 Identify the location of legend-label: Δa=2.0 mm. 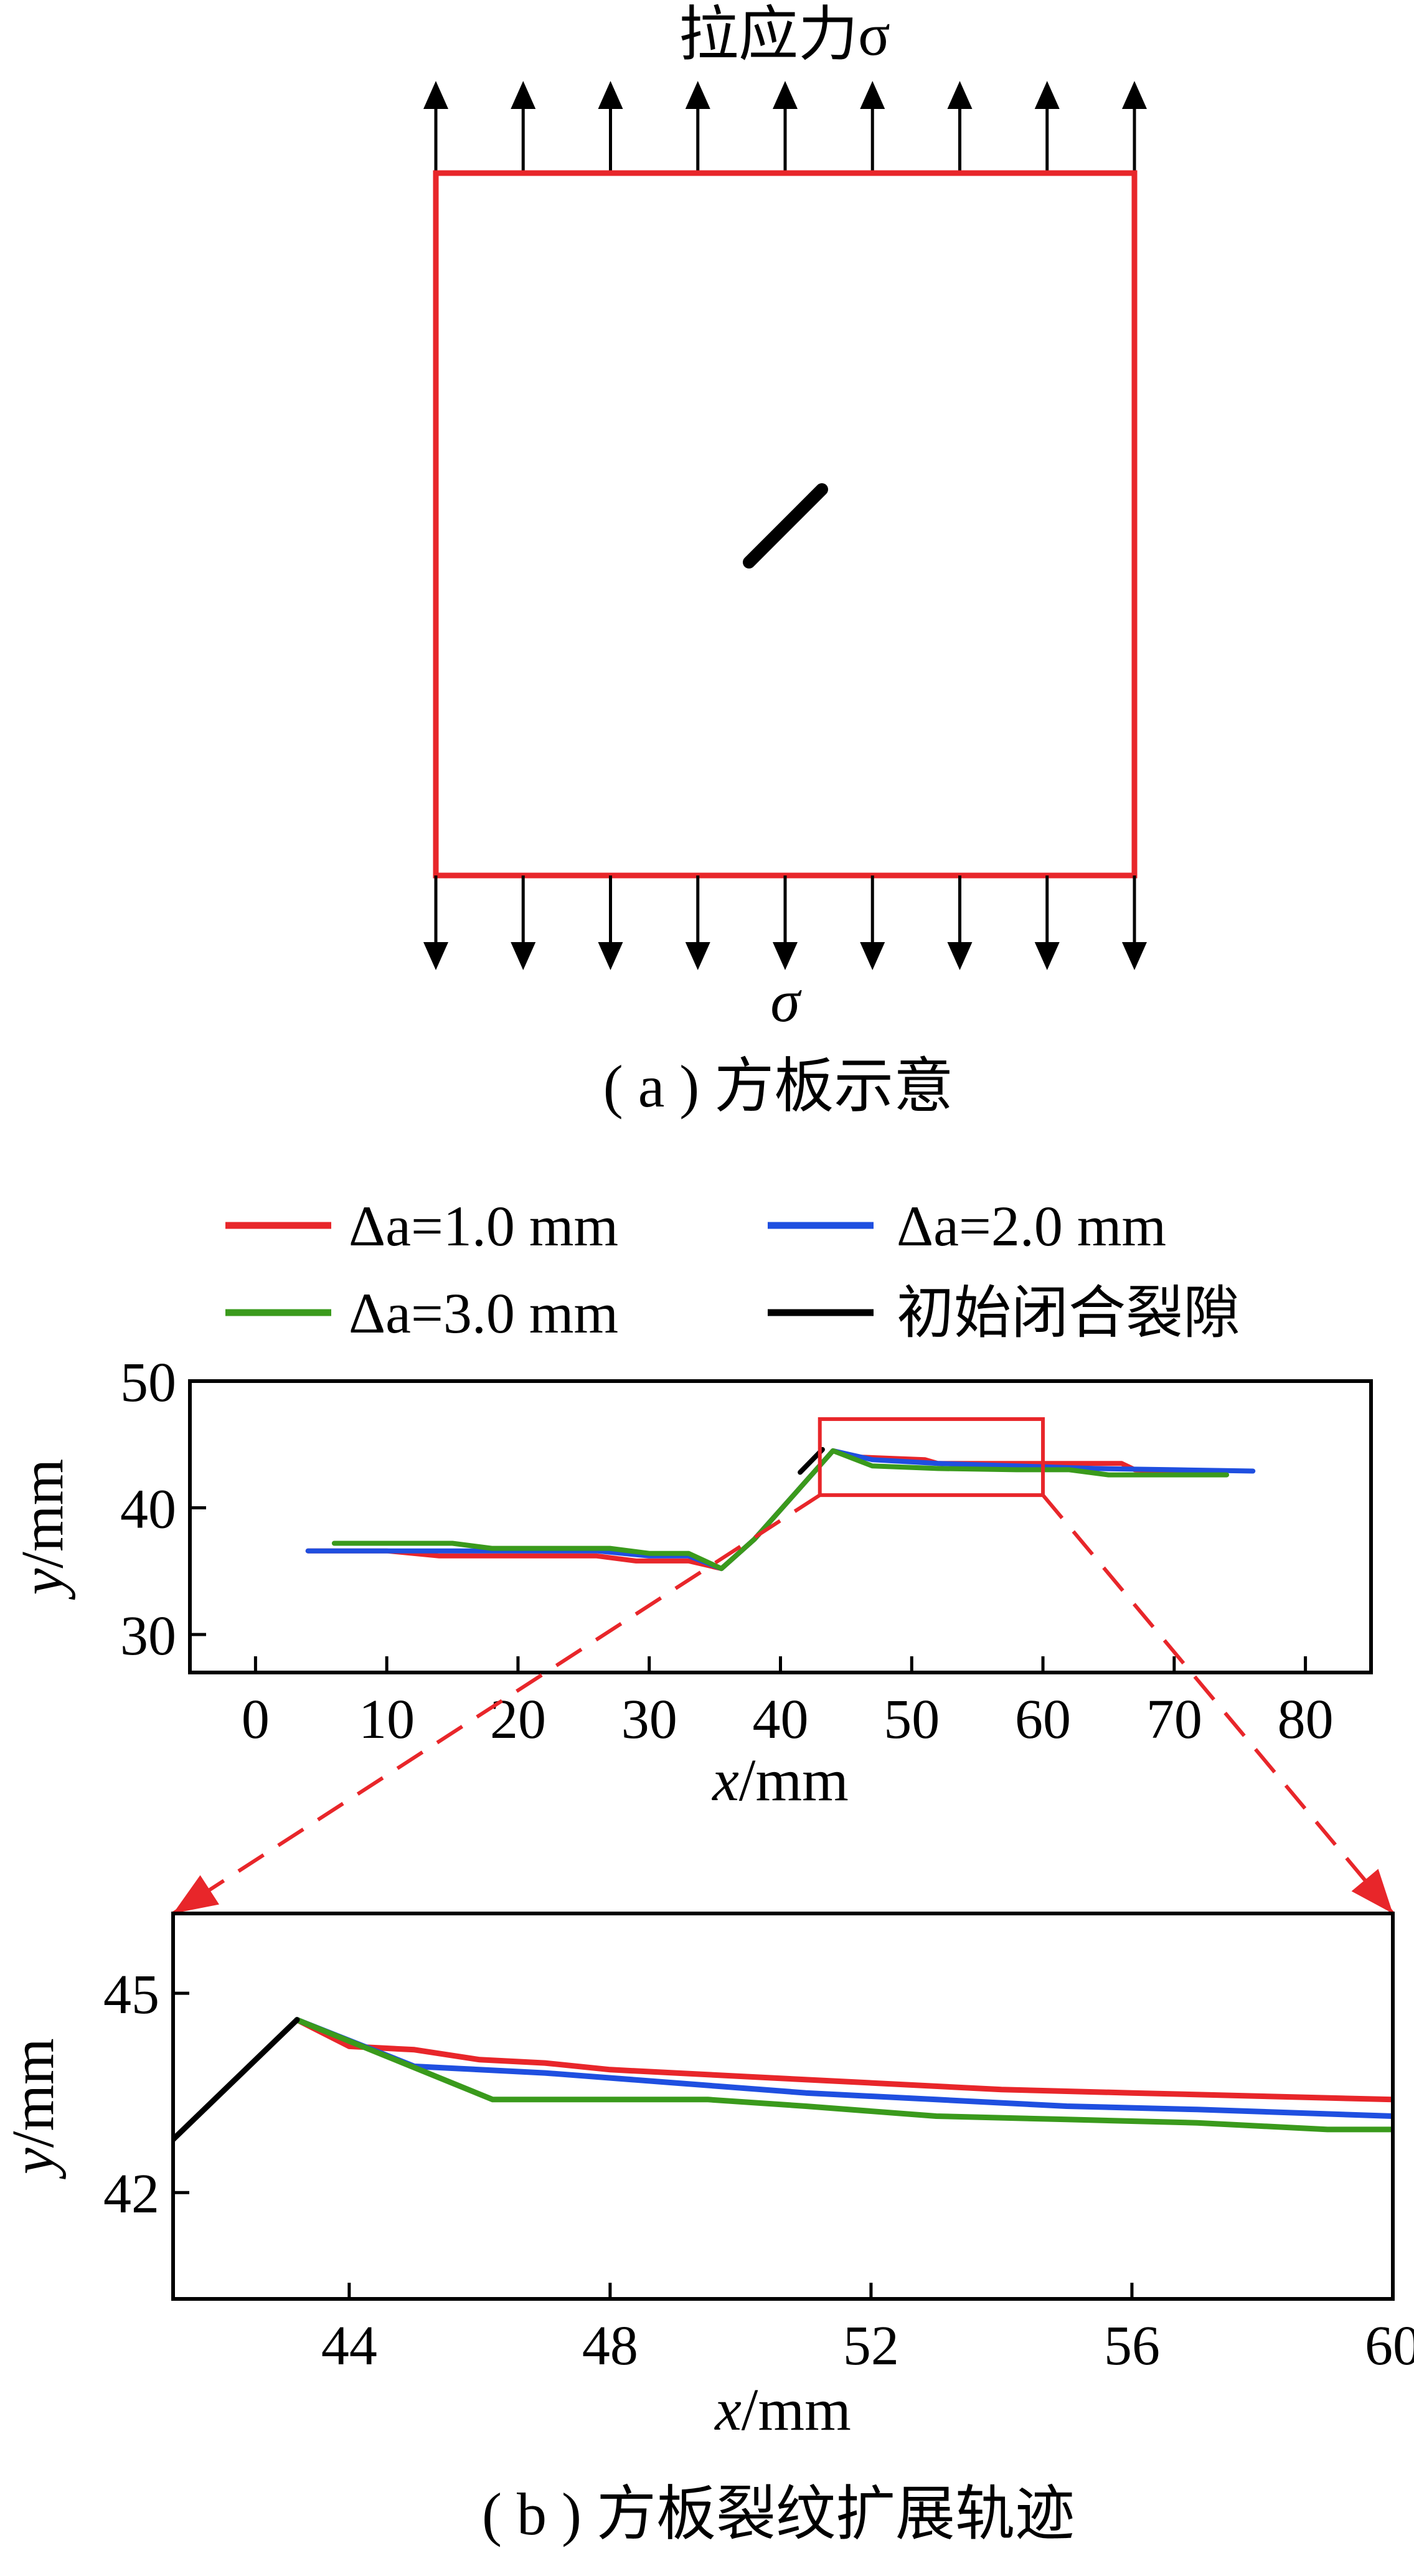
(1032, 1226).